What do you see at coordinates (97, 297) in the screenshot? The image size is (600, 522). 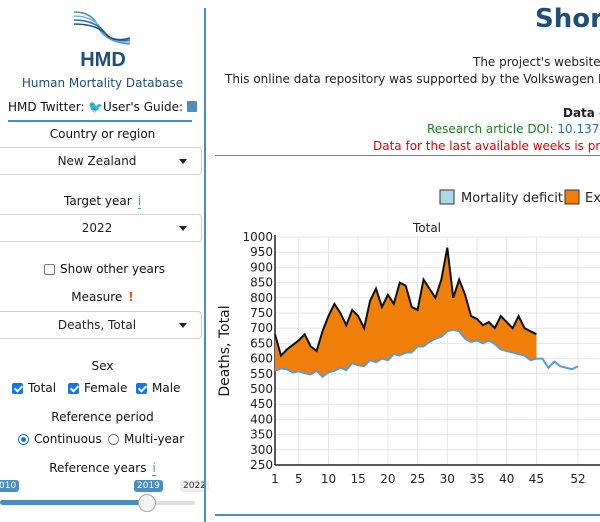 I see `measure-label: Measure` at bounding box center [97, 297].